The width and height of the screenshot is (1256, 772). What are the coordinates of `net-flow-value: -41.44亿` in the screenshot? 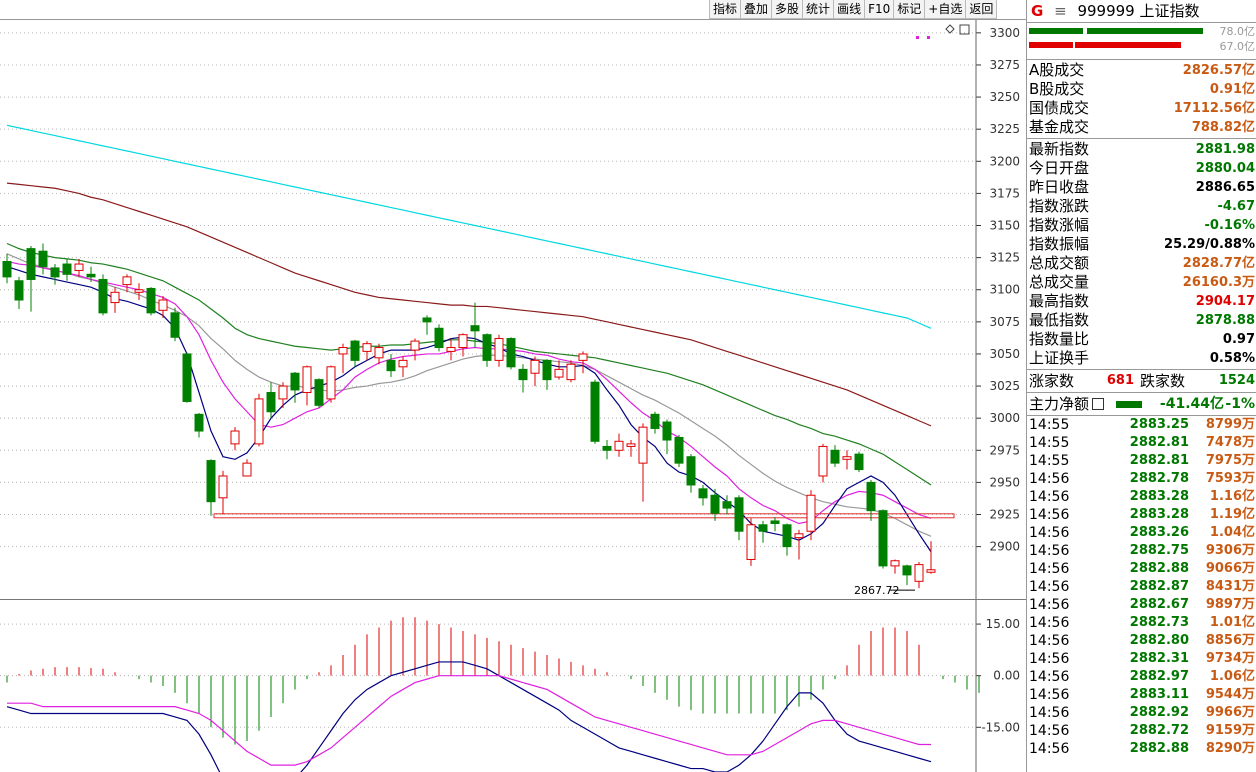 It's located at (1192, 404).